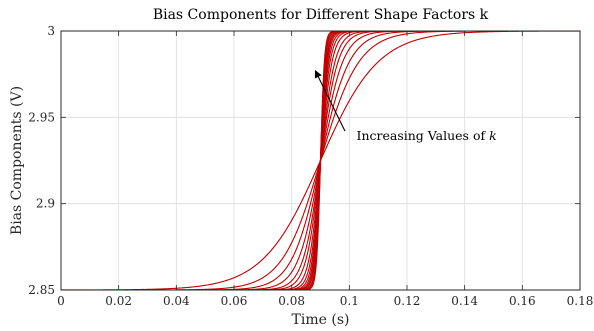 This screenshot has width=594, height=331. What do you see at coordinates (407, 301) in the screenshot?
I see `x-tick-label: 0.12` at bounding box center [407, 301].